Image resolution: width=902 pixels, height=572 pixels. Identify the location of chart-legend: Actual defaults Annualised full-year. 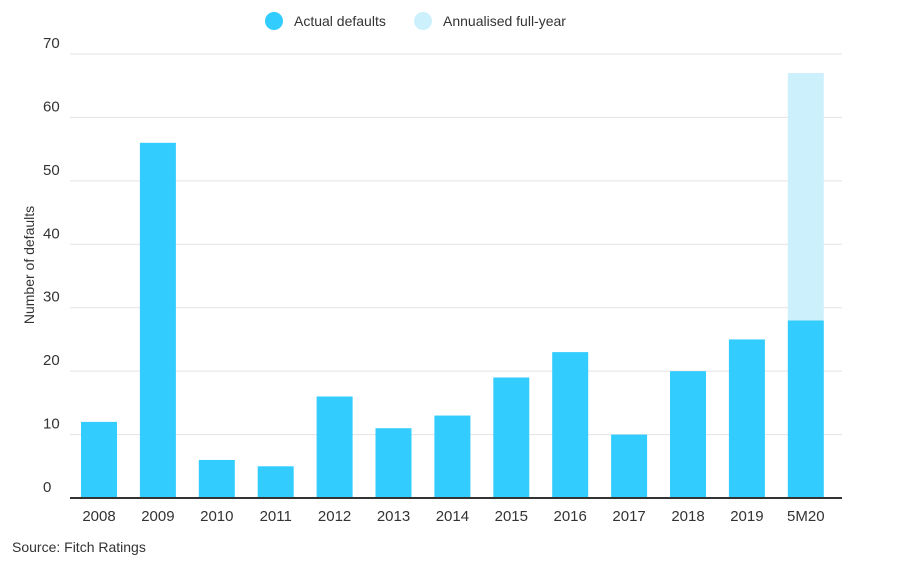
(415, 21).